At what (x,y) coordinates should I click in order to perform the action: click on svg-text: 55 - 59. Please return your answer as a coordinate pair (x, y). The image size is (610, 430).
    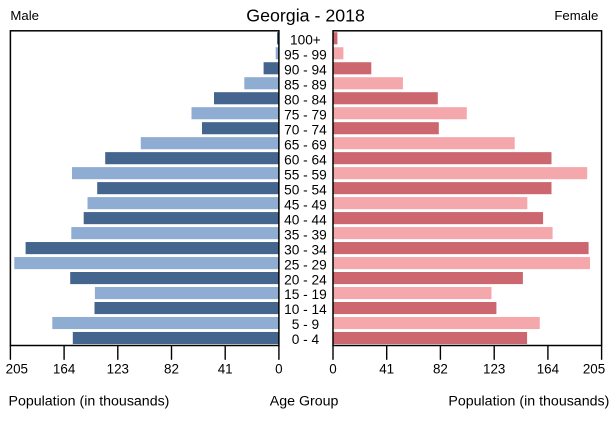
    Looking at the image, I should click on (305, 174).